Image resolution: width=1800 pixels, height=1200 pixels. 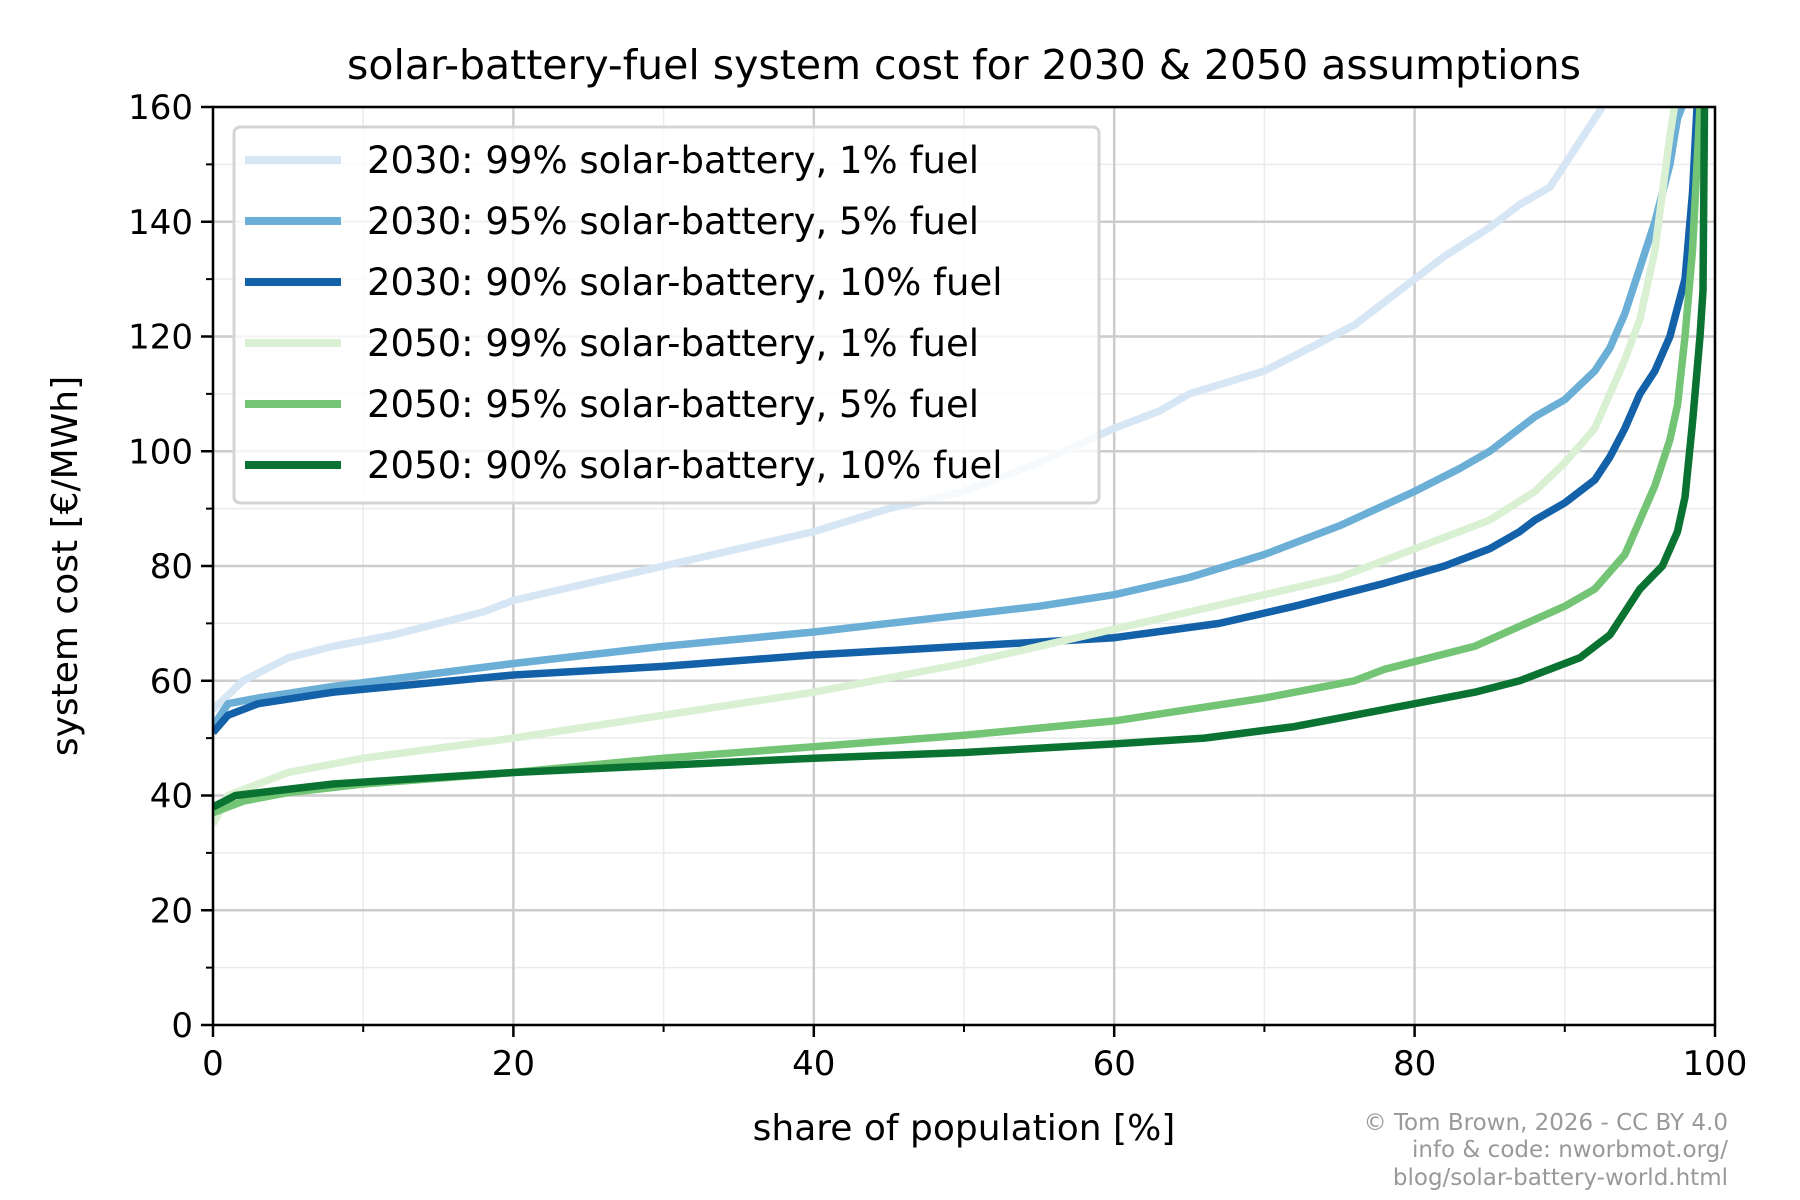 I want to click on y-axis-label: system cost [€/MWh], so click(x=65, y=566).